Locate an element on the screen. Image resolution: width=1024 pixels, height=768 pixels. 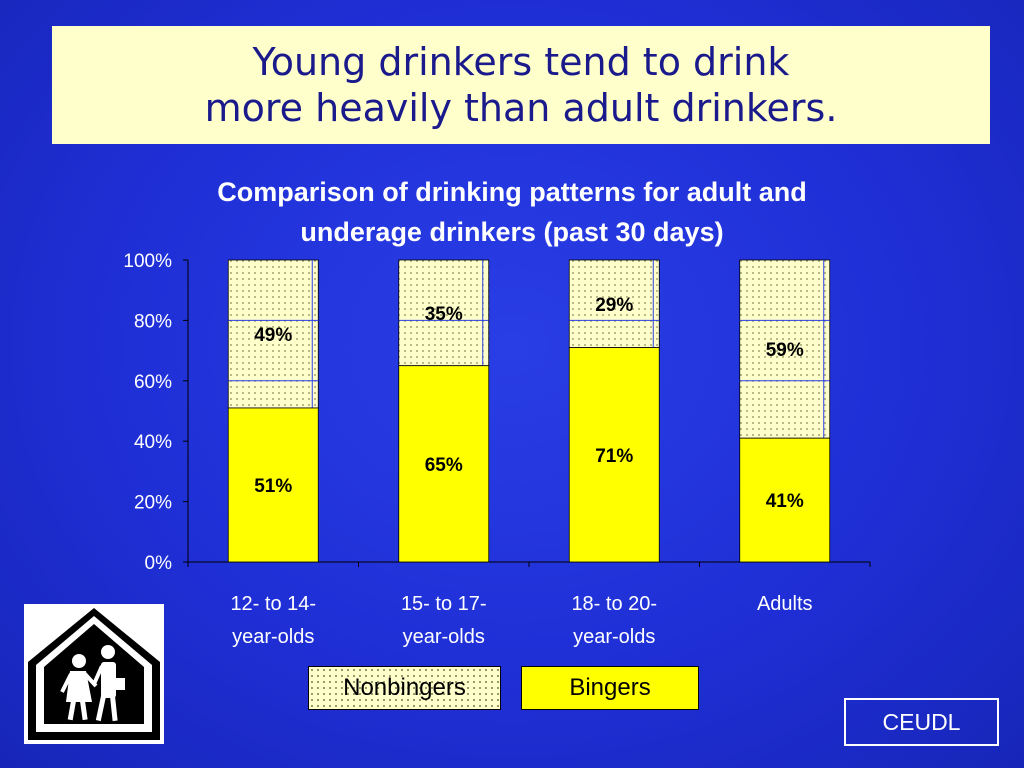
data-label-nonbingers: 59% is located at coordinates (785, 350).